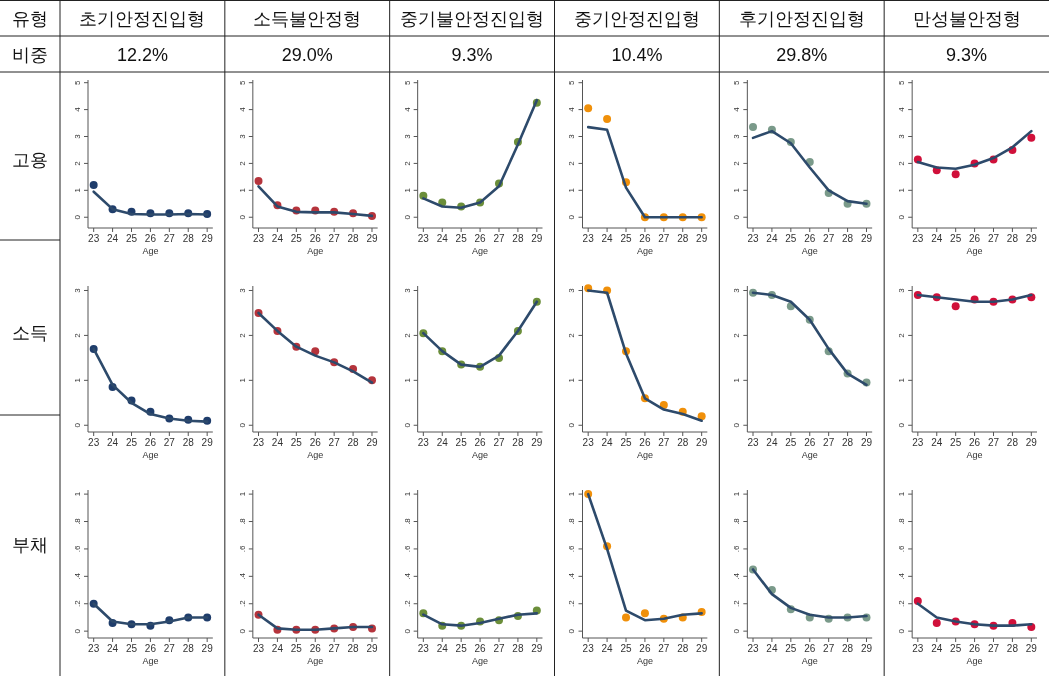 The width and height of the screenshot is (1049, 676). Describe the element at coordinates (307, 55) in the screenshot. I see `text: 29.0%` at that location.